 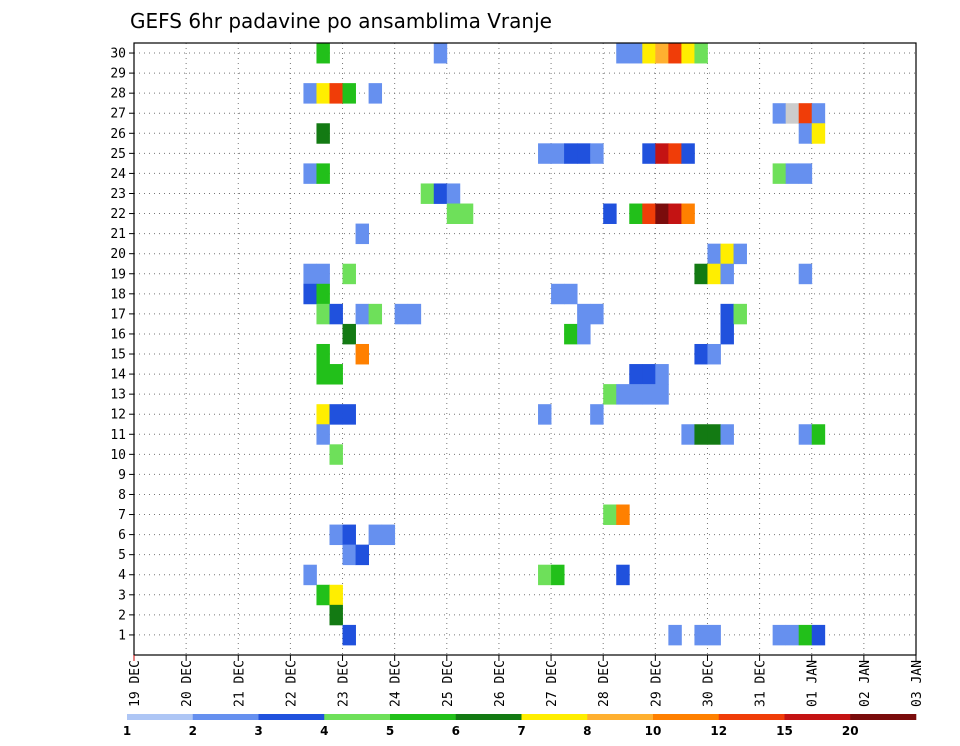 What do you see at coordinates (239, 683) in the screenshot?
I see `x-tick-label: 21 DEC` at bounding box center [239, 683].